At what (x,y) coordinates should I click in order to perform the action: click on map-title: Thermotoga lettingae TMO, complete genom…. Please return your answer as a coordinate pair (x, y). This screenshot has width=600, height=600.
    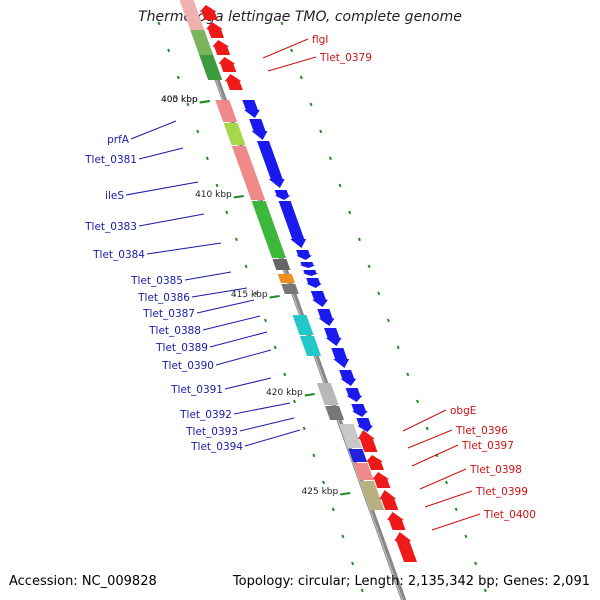
    Looking at the image, I should click on (300, 17).